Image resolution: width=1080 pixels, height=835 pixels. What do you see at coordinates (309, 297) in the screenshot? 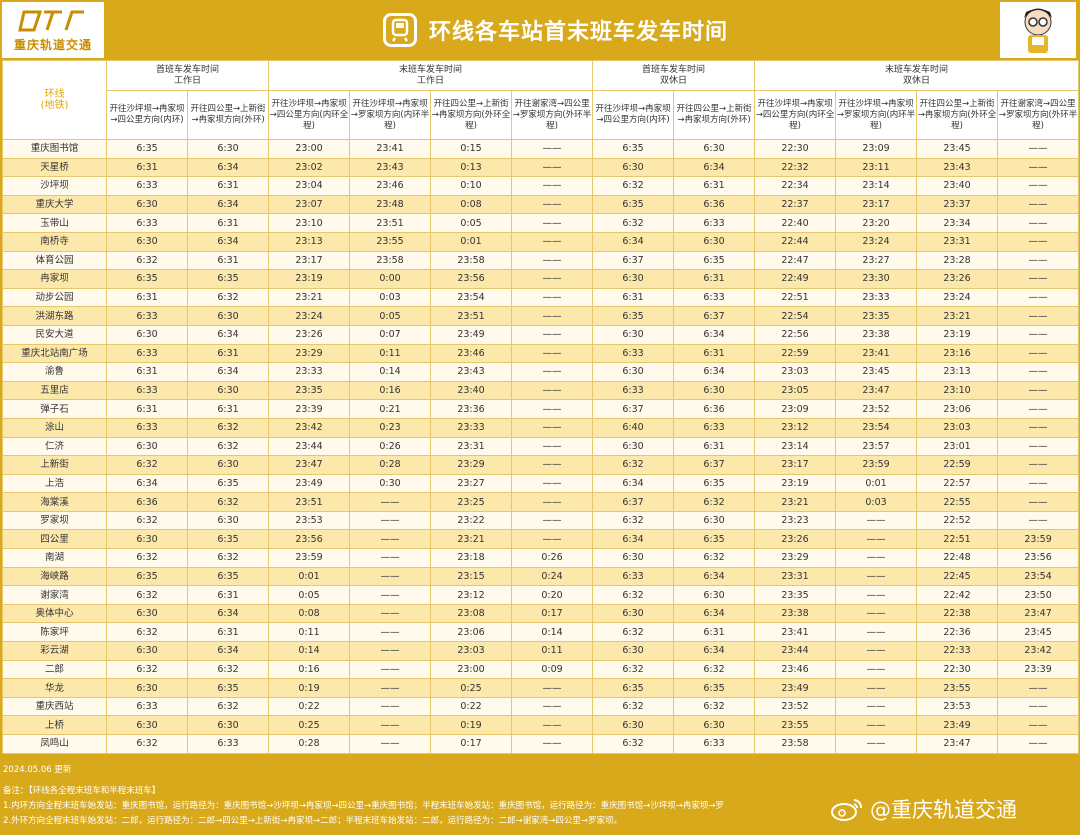
I see `time-cell: 23:21` at bounding box center [309, 297].